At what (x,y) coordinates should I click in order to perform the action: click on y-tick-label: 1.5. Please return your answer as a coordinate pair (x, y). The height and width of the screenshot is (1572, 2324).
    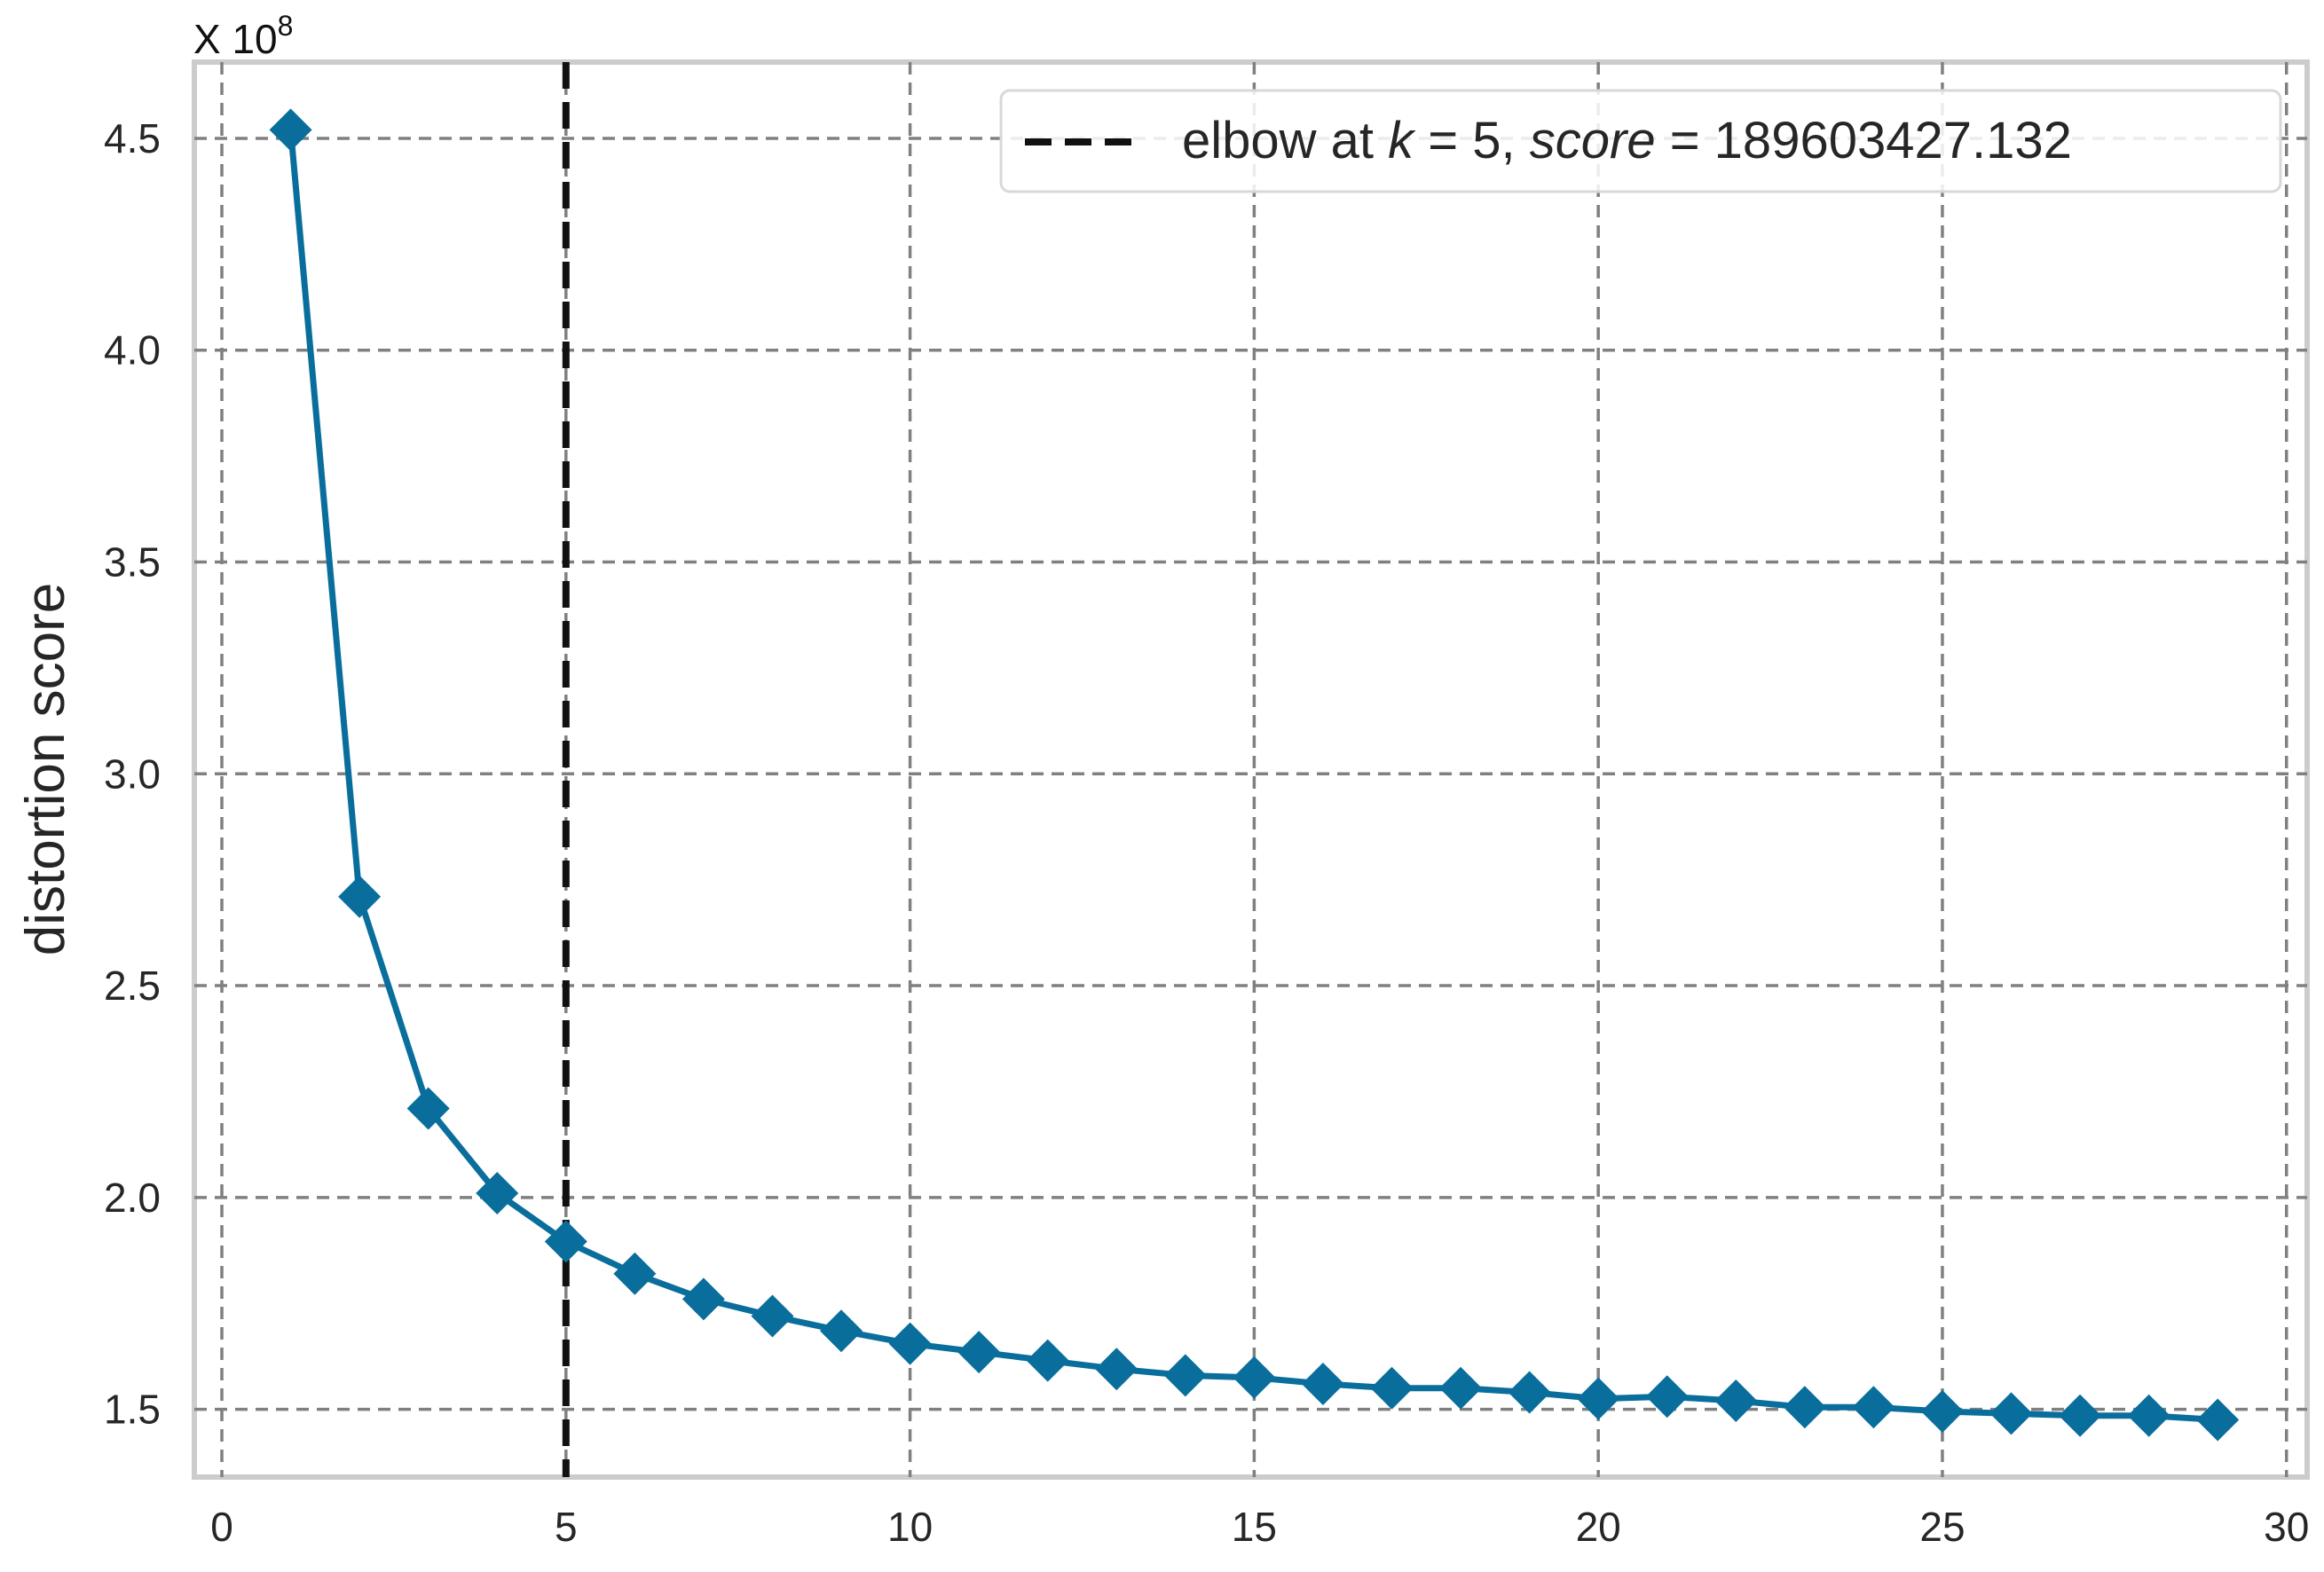
    Looking at the image, I should click on (132, 1410).